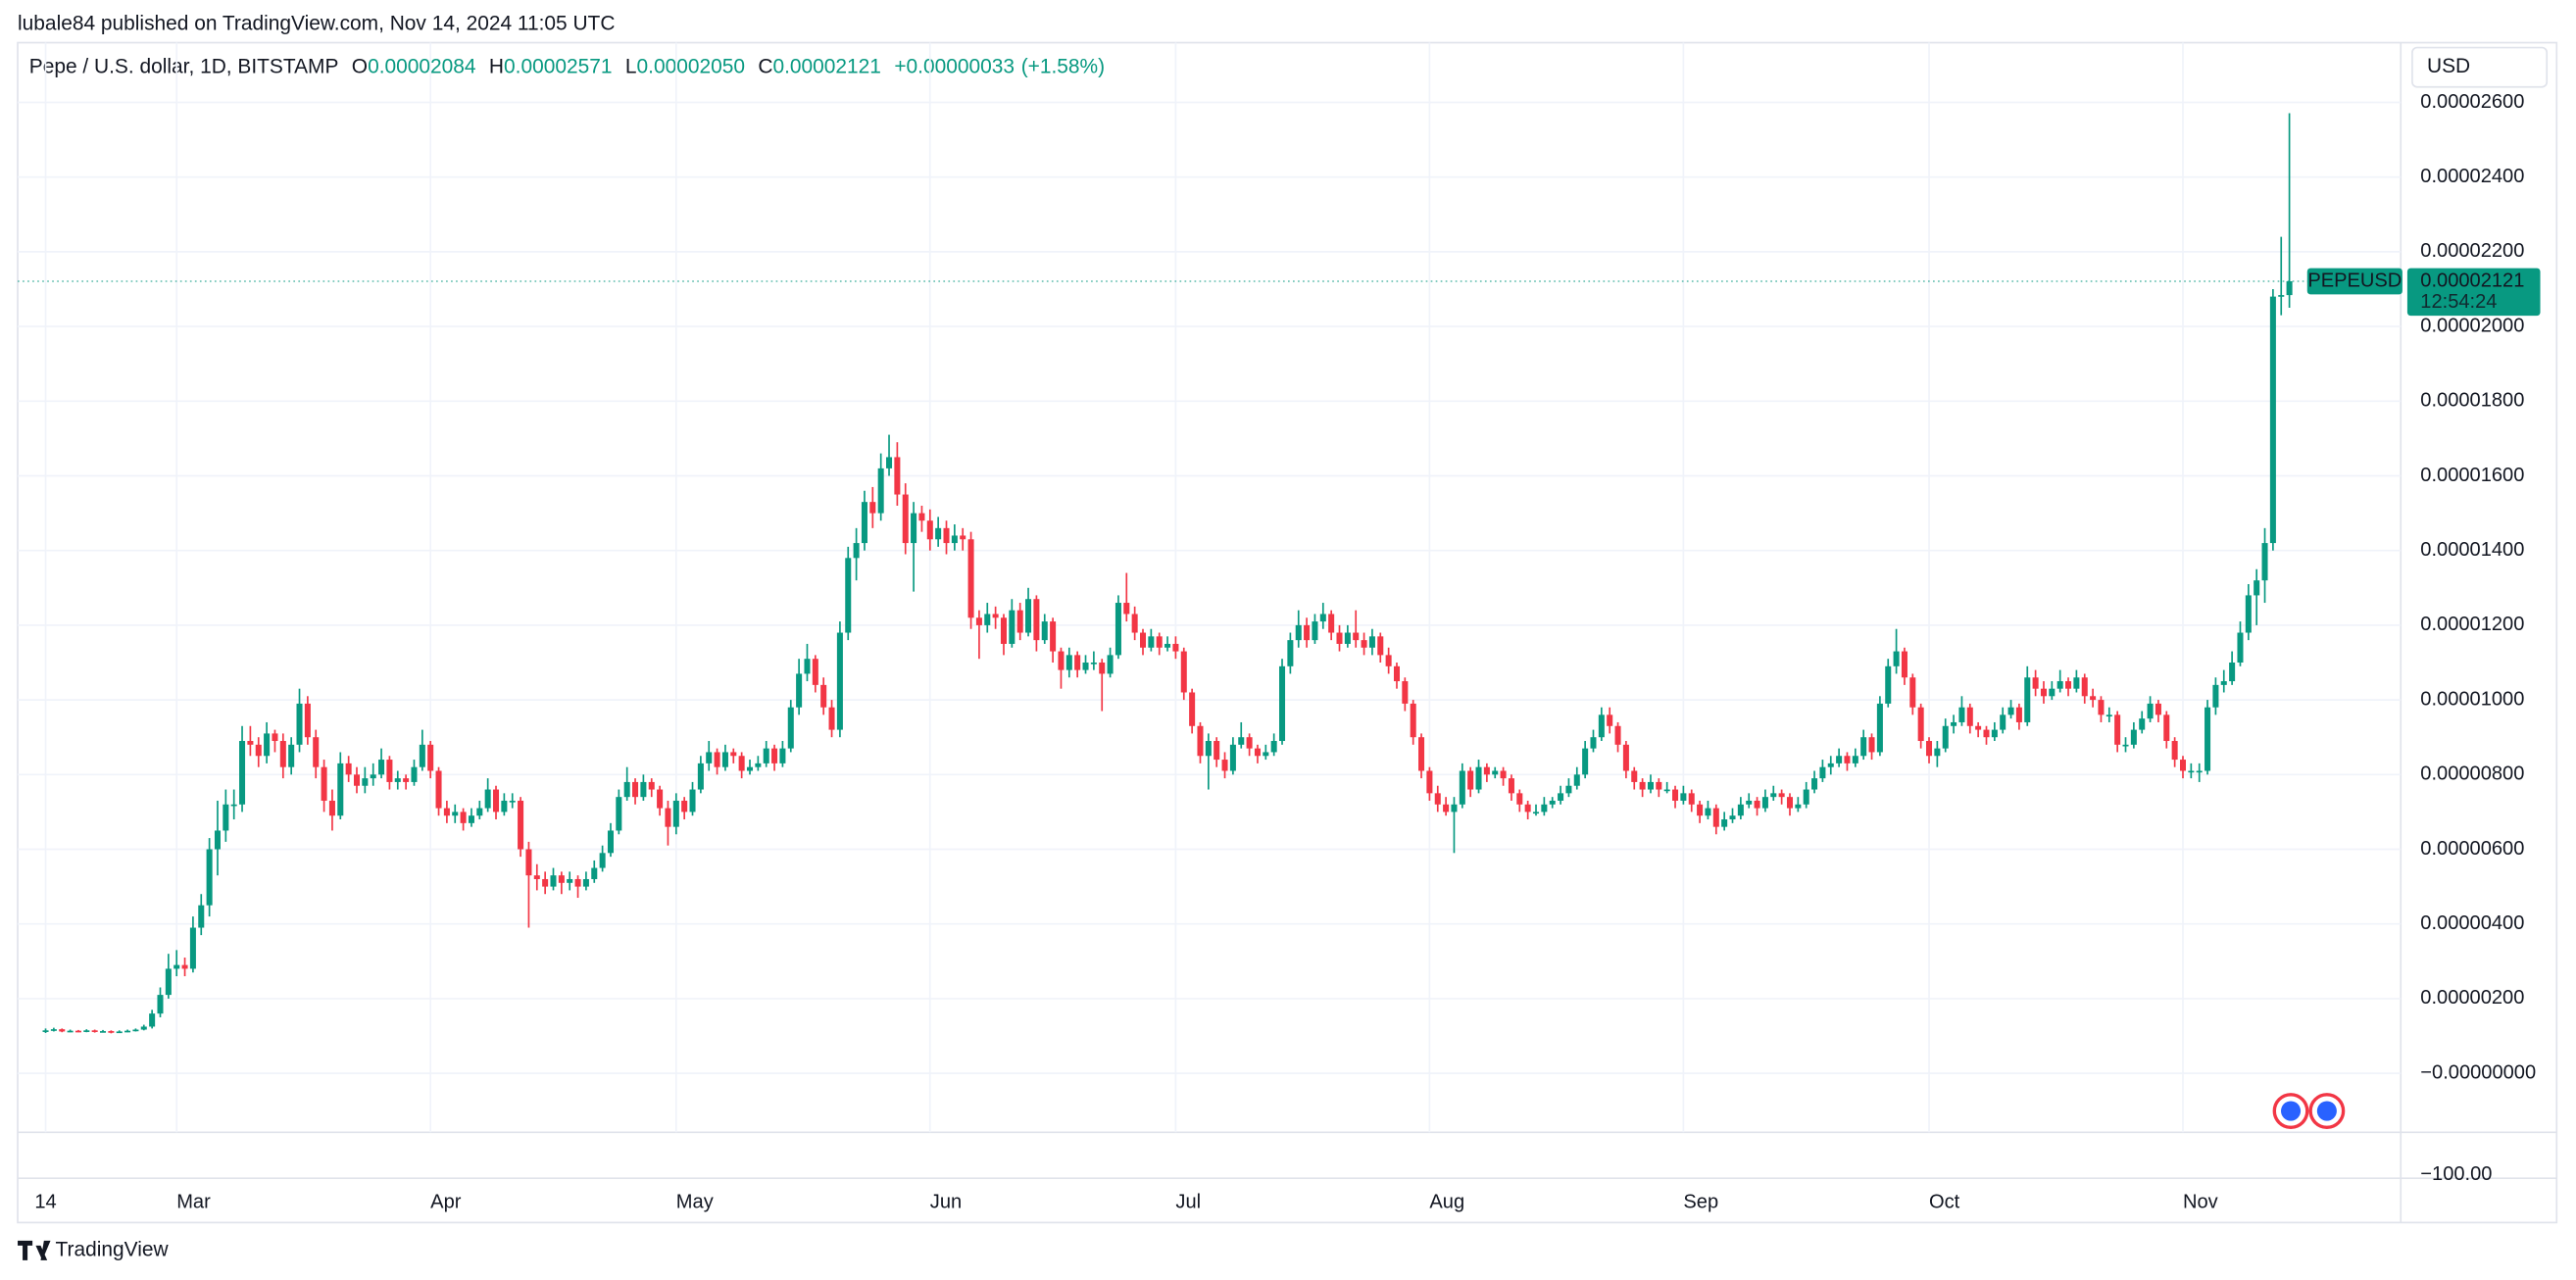  What do you see at coordinates (954, 66) in the screenshot?
I see `change: +0.00000033` at bounding box center [954, 66].